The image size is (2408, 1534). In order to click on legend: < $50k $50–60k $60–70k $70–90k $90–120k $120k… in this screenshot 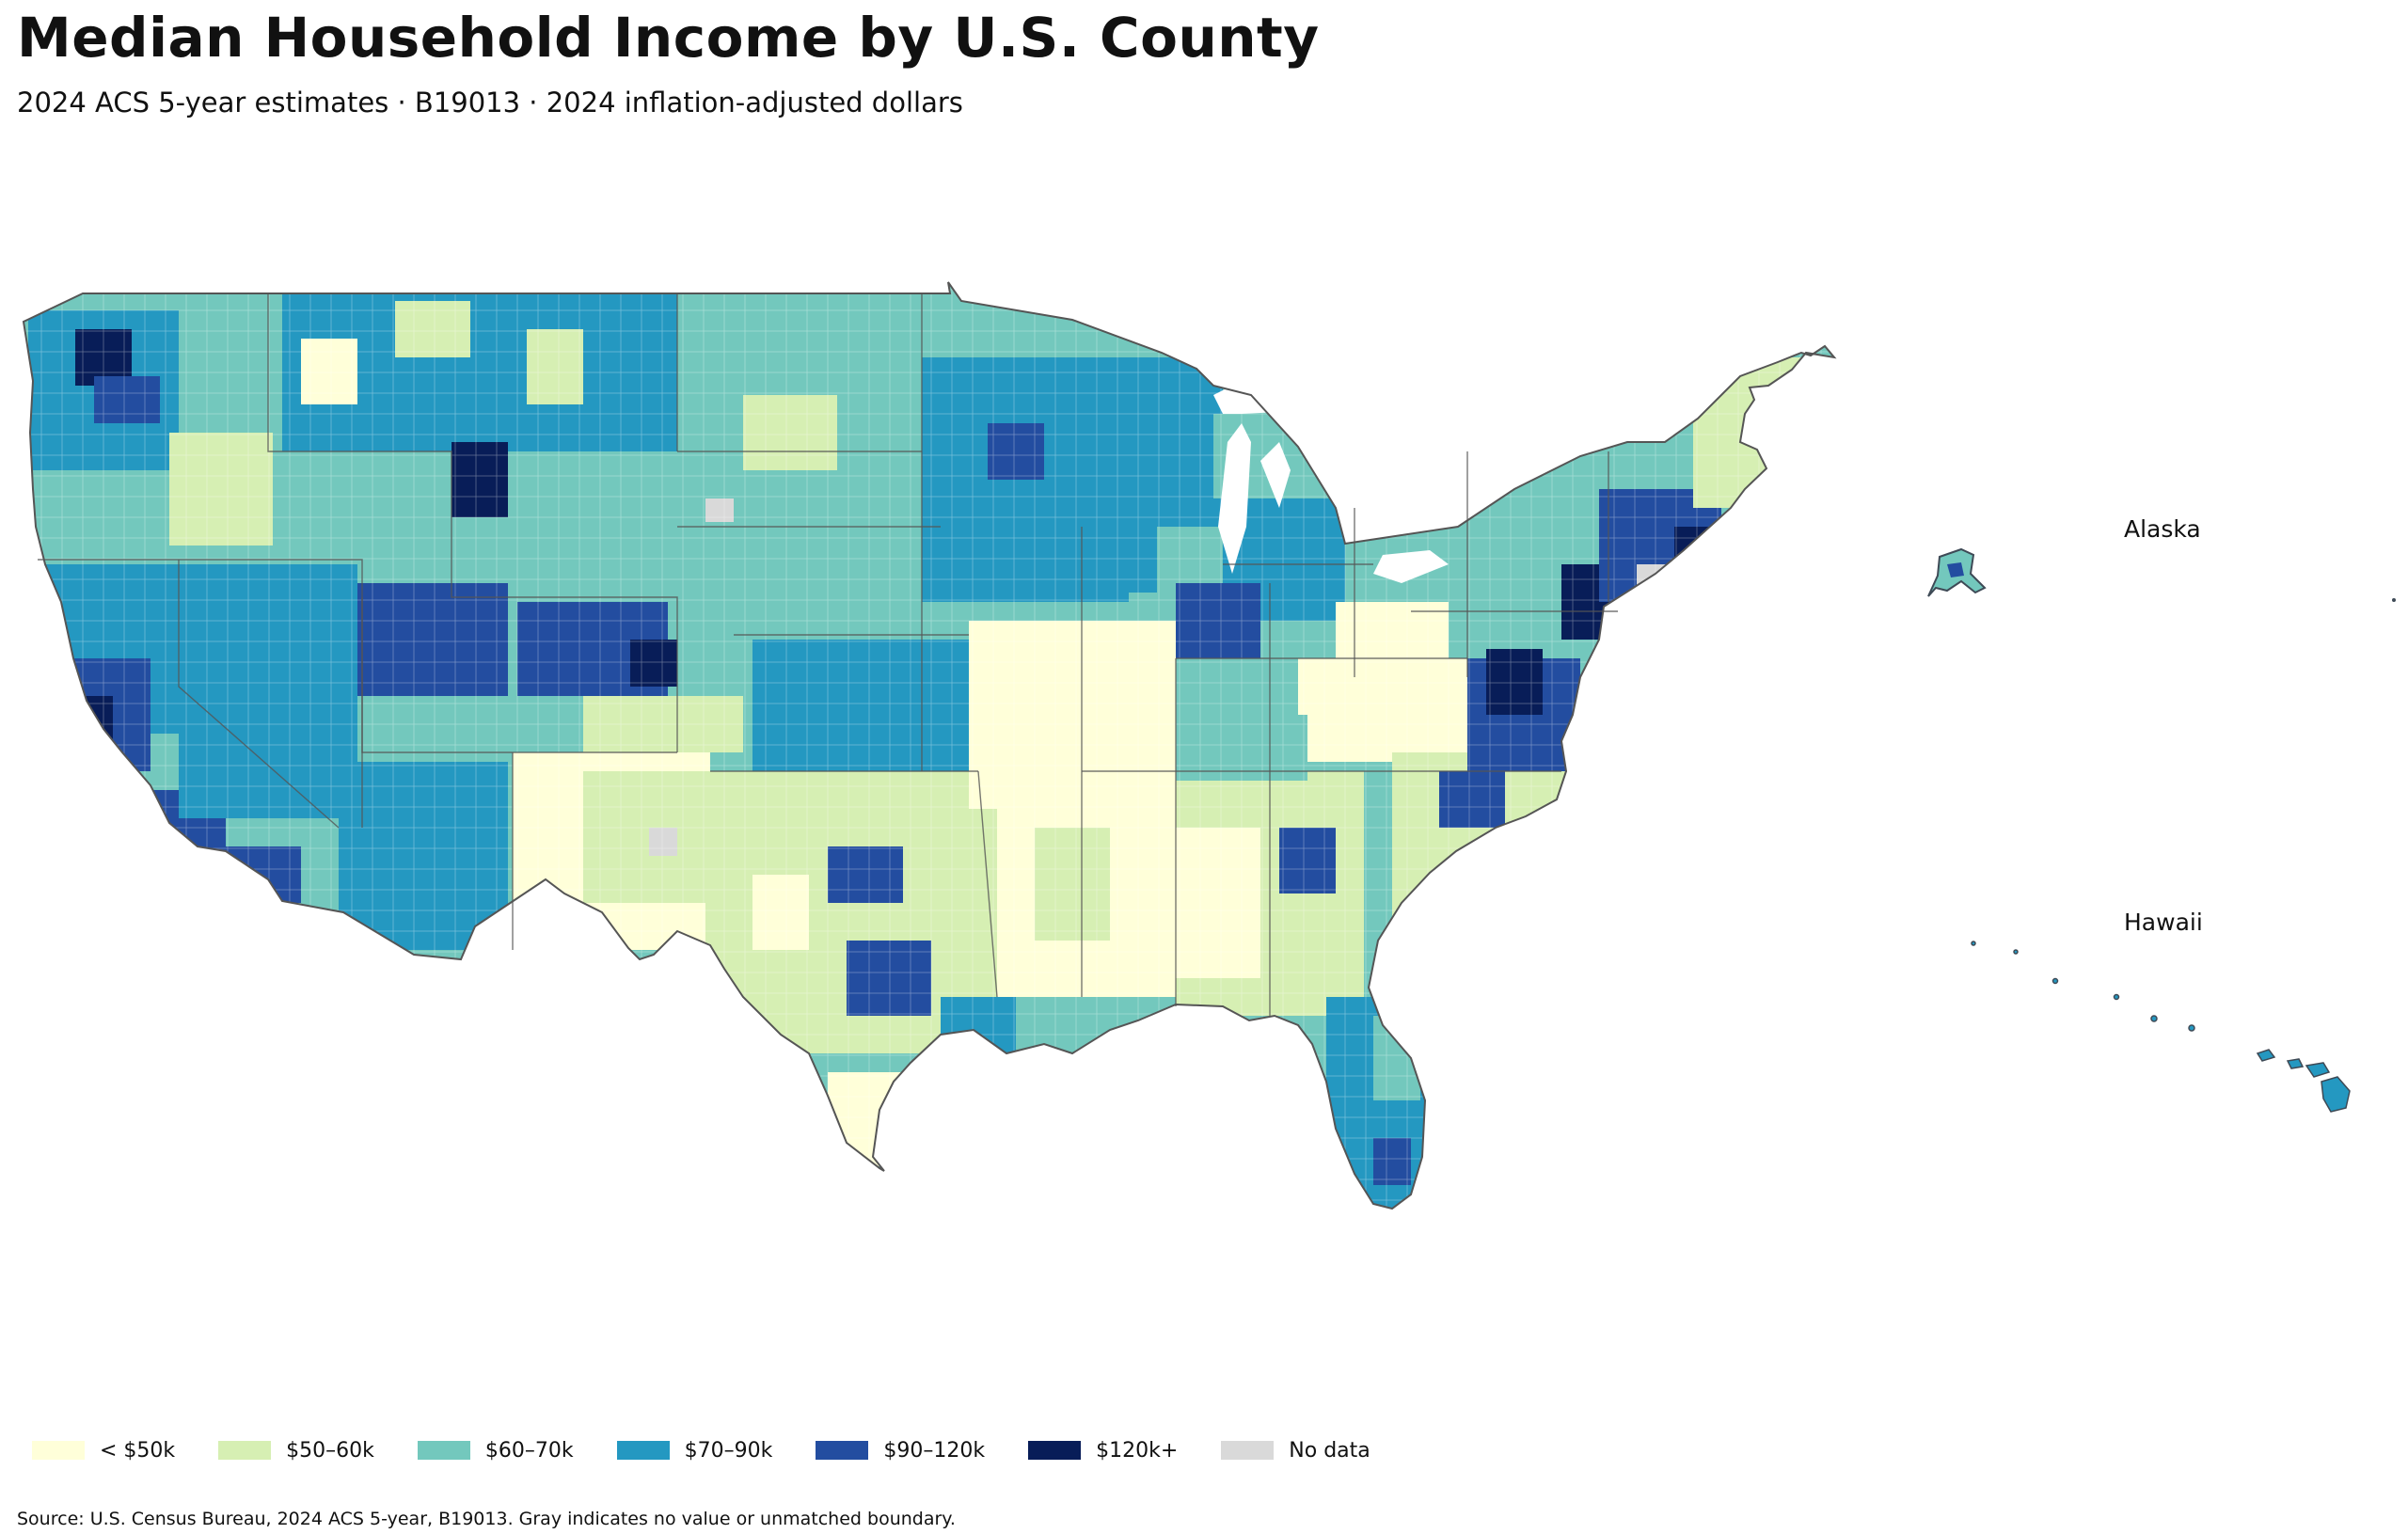, I will do `click(723, 1450)`.